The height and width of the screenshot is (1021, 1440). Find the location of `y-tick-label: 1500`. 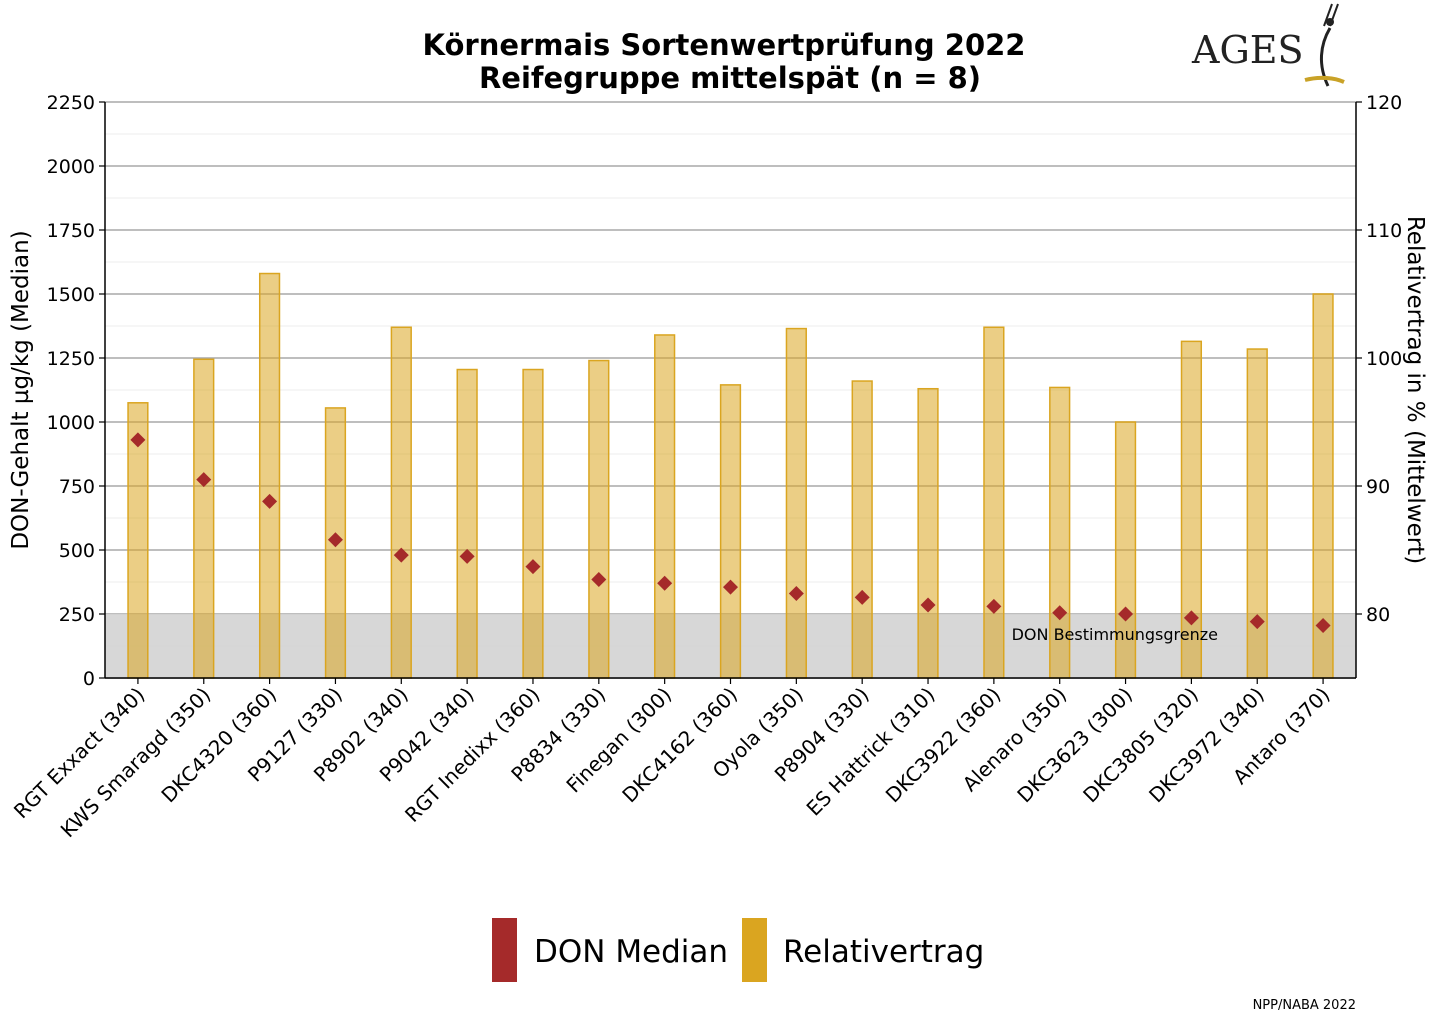

y-tick-label: 1500 is located at coordinates (71, 295).